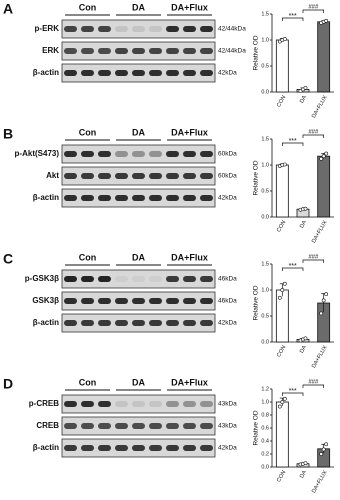  I want to click on size-label: 46kDa, so click(227, 301).